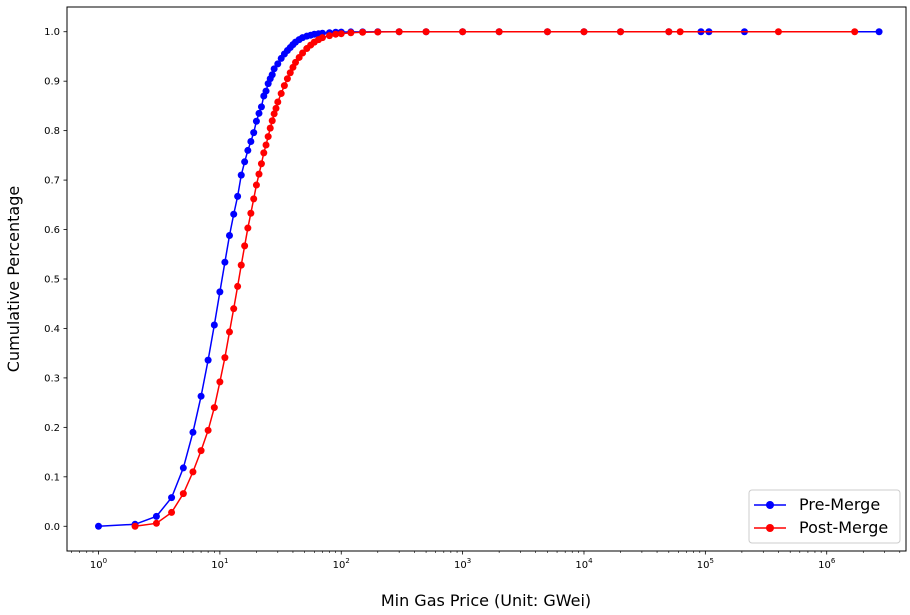 Image resolution: width=910 pixels, height=615 pixels. Describe the element at coordinates (833, 561) in the screenshot. I see `x-tick-label-exponent: 6` at that location.